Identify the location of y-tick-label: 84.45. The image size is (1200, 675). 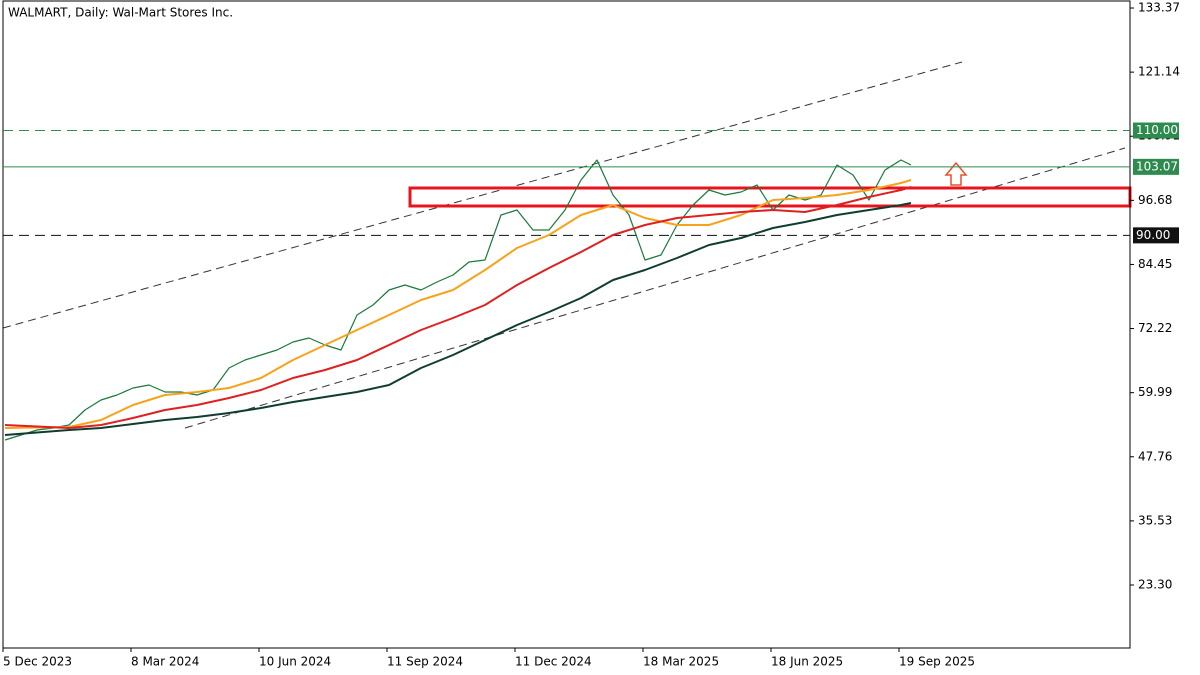
(1155, 264).